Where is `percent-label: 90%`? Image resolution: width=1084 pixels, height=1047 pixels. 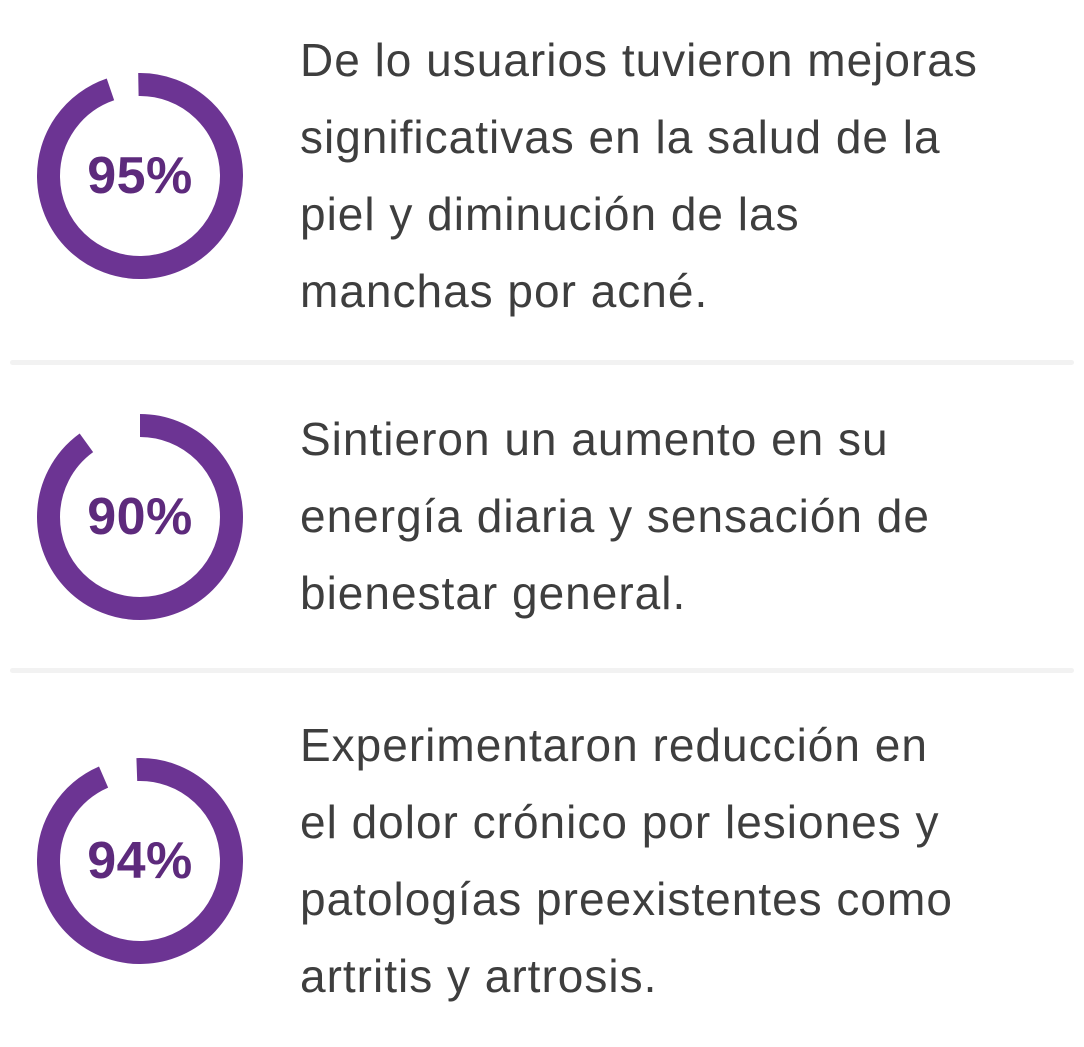
percent-label: 90% is located at coordinates (140, 516).